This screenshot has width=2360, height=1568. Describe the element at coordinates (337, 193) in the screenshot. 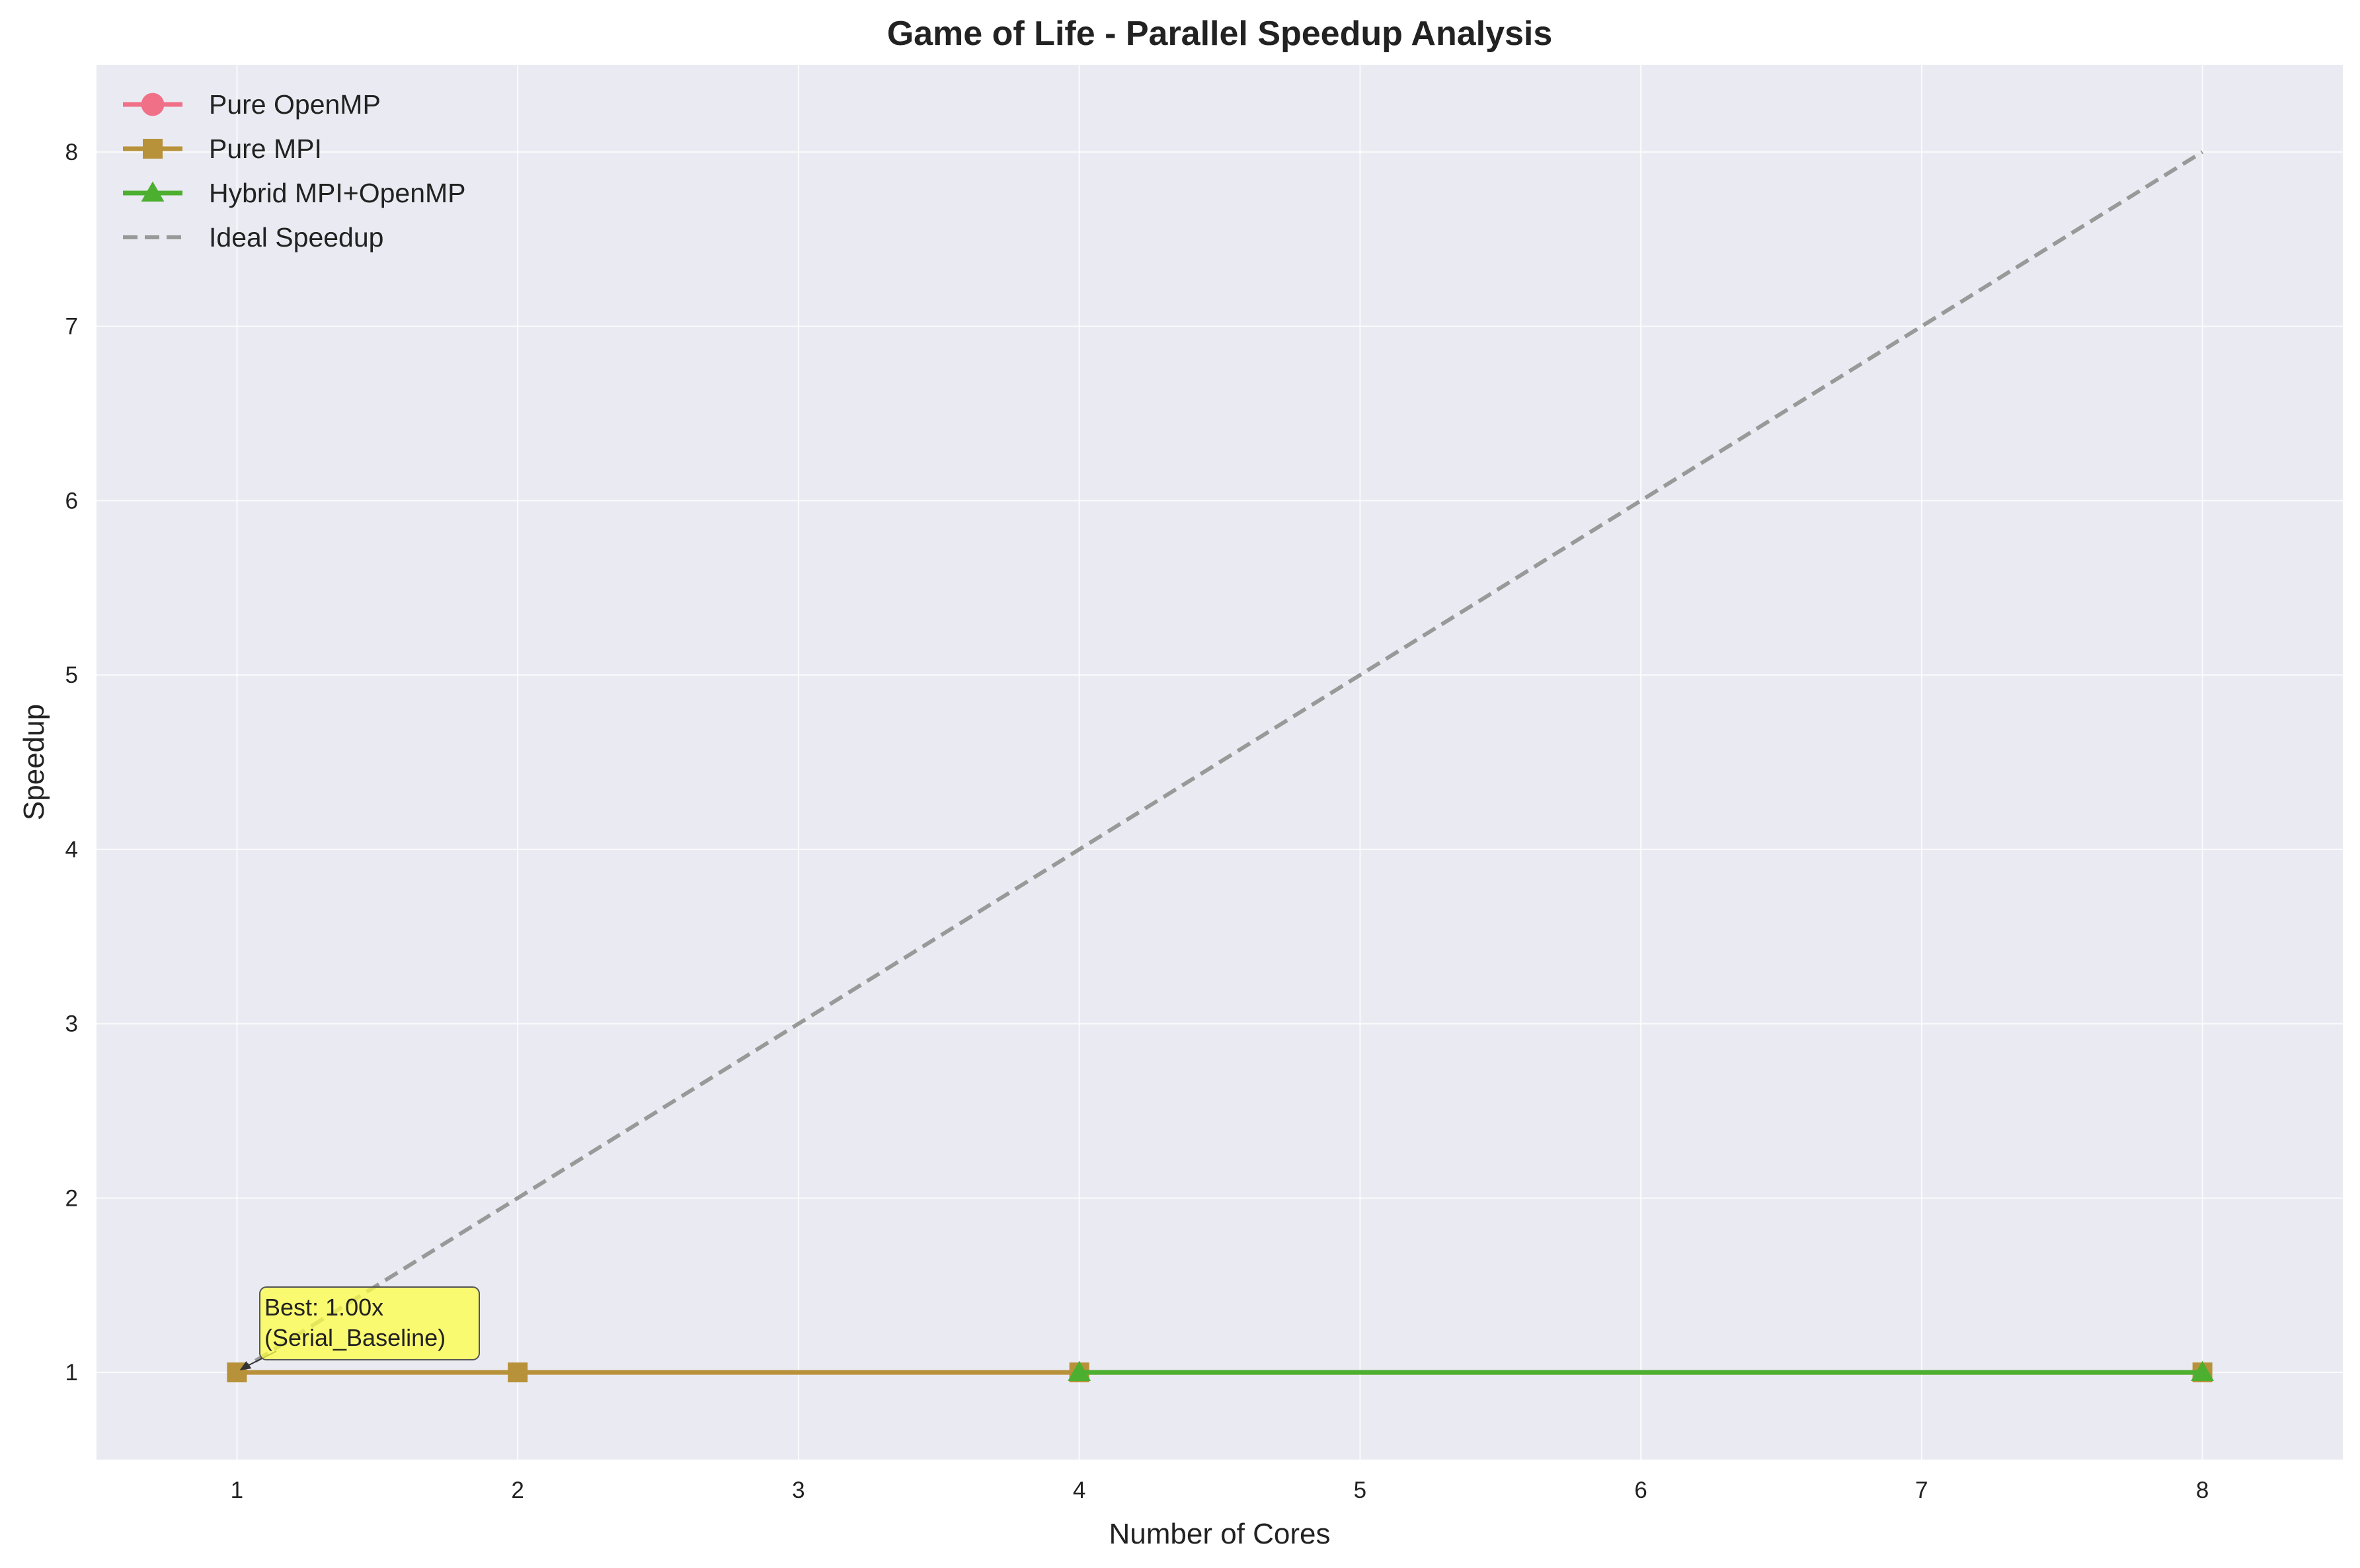

I see `legend-label: Hybrid MPI+OpenMP` at that location.